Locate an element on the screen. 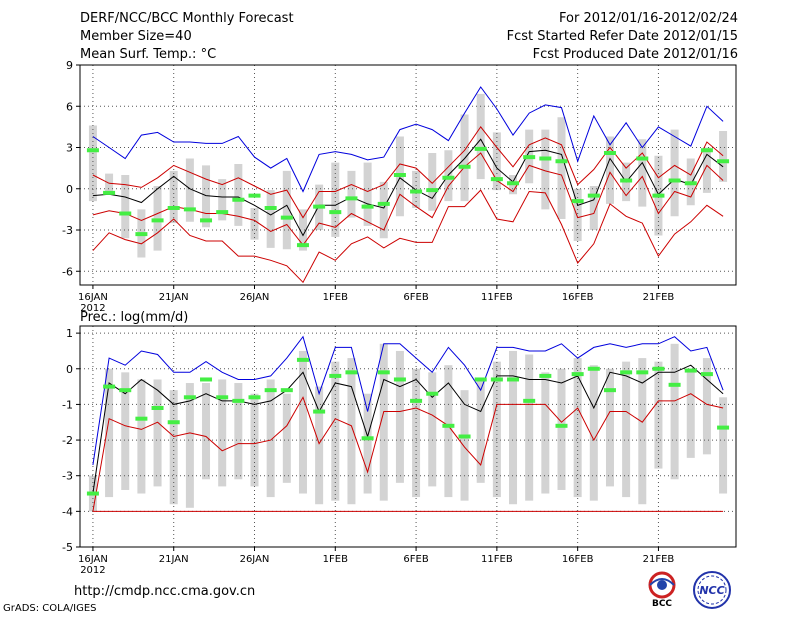 This screenshot has width=800, height=618. y-tick-label: -2 is located at coordinates (67, 440).